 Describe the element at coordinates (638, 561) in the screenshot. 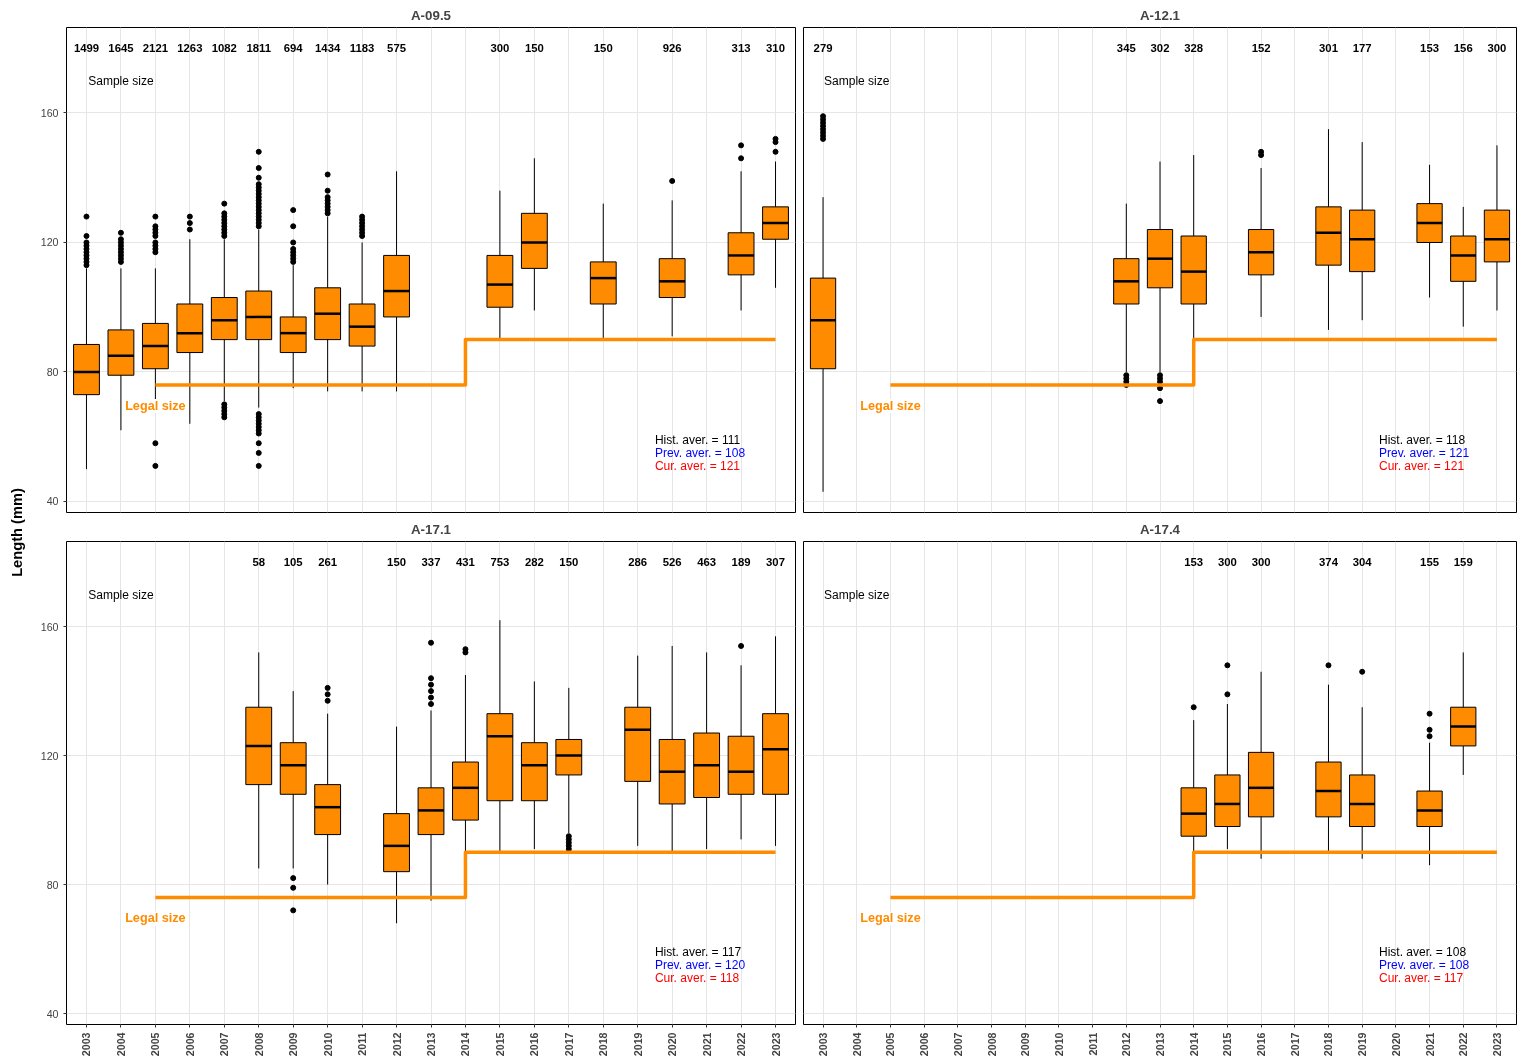

I see `text: 286` at that location.